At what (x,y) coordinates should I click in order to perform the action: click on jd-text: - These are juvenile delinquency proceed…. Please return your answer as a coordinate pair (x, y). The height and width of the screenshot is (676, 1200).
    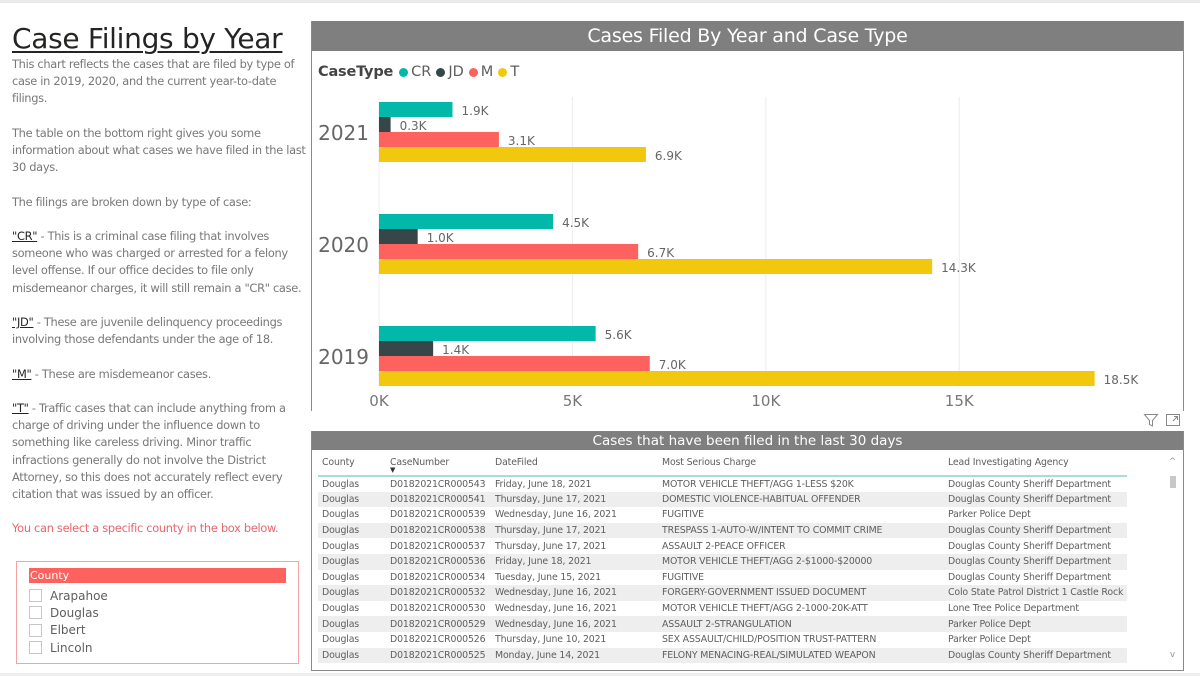
    Looking at the image, I should click on (147, 330).